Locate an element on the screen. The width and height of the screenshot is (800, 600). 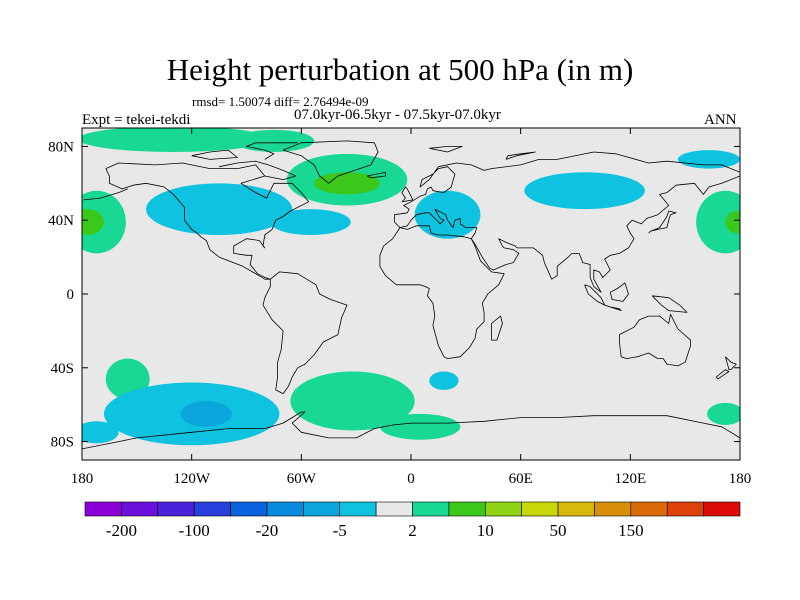
colorbar: -200 -100 -20 -5 2 10 50 150 is located at coordinates (412, 520).